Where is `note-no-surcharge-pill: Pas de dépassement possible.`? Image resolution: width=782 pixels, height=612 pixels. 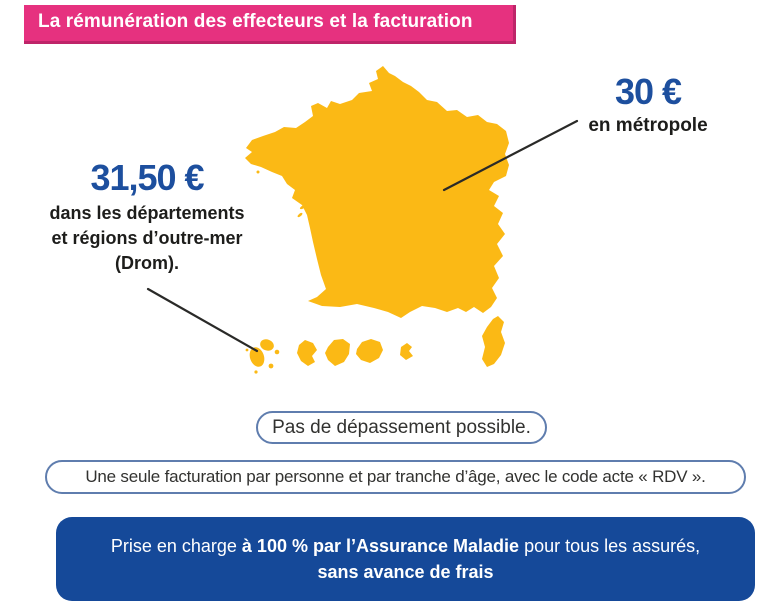 note-no-surcharge-pill: Pas de dépassement possible. is located at coordinates (401, 427).